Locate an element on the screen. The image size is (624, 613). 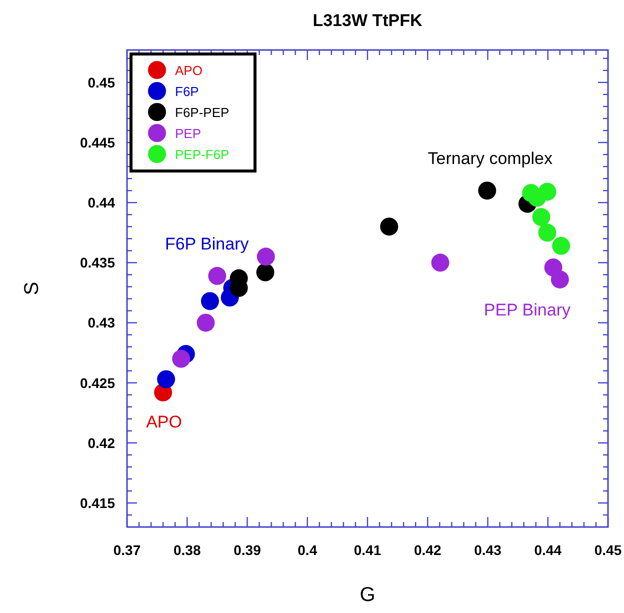
legend-label: PEP is located at coordinates (188, 133).